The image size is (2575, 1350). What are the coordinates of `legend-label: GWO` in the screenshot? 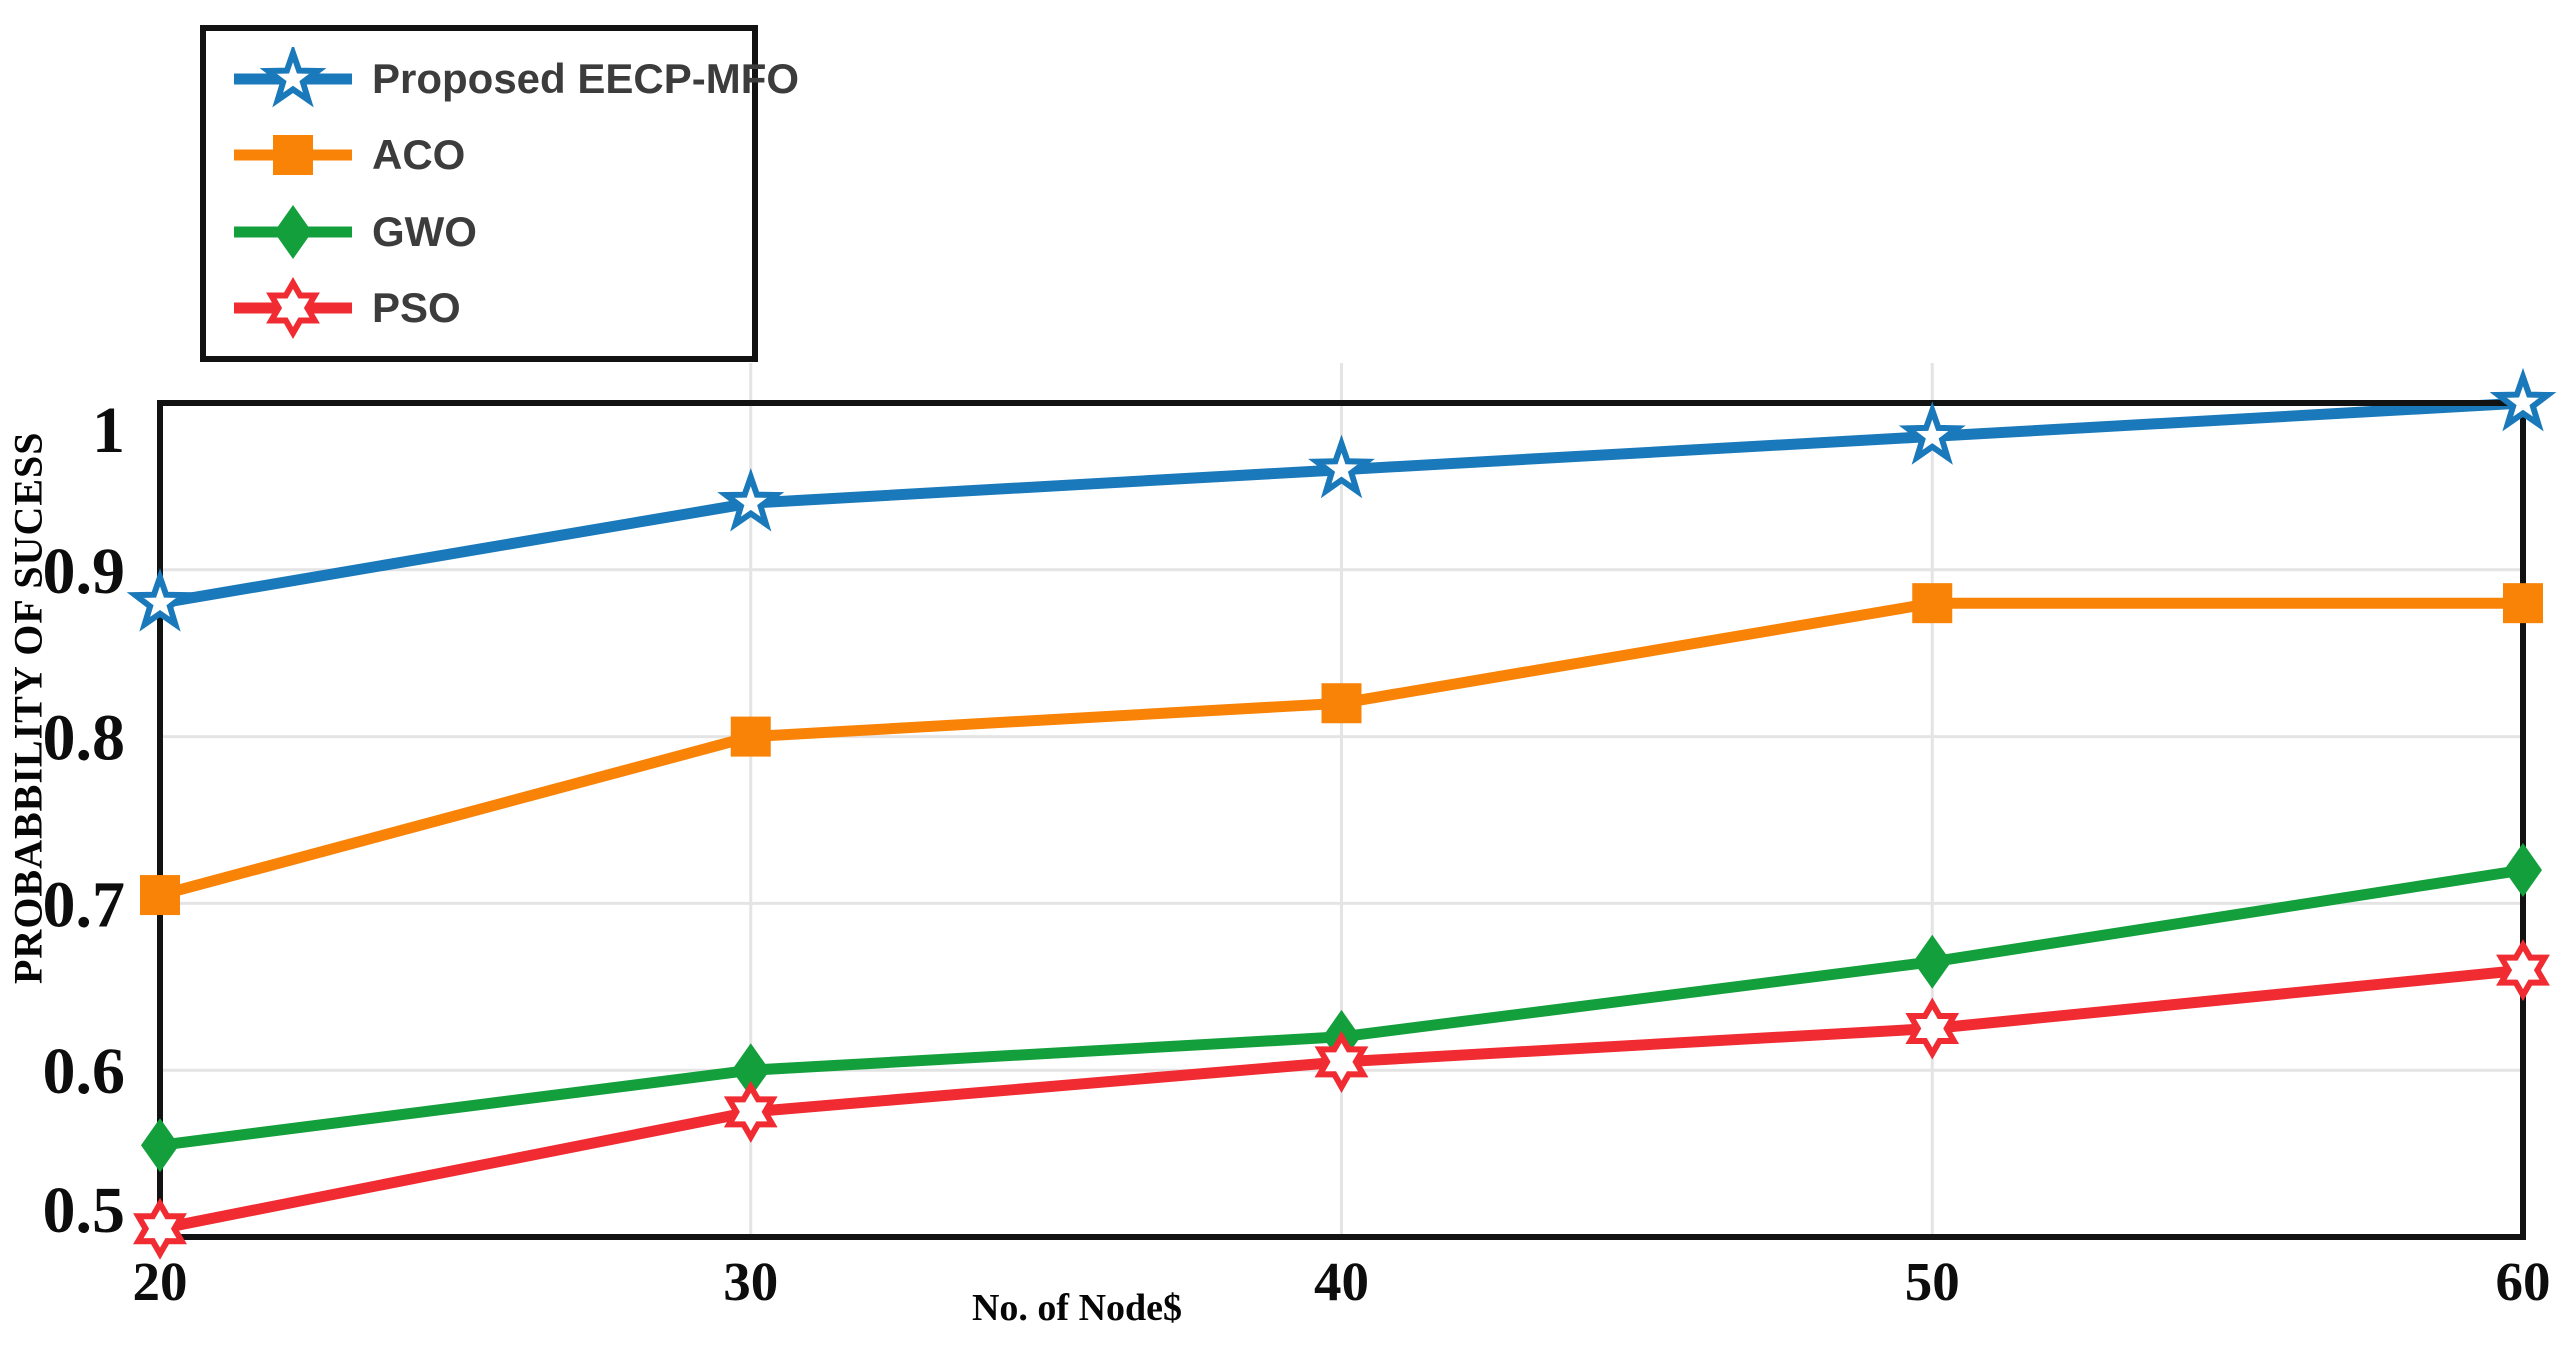 It's located at (424, 231).